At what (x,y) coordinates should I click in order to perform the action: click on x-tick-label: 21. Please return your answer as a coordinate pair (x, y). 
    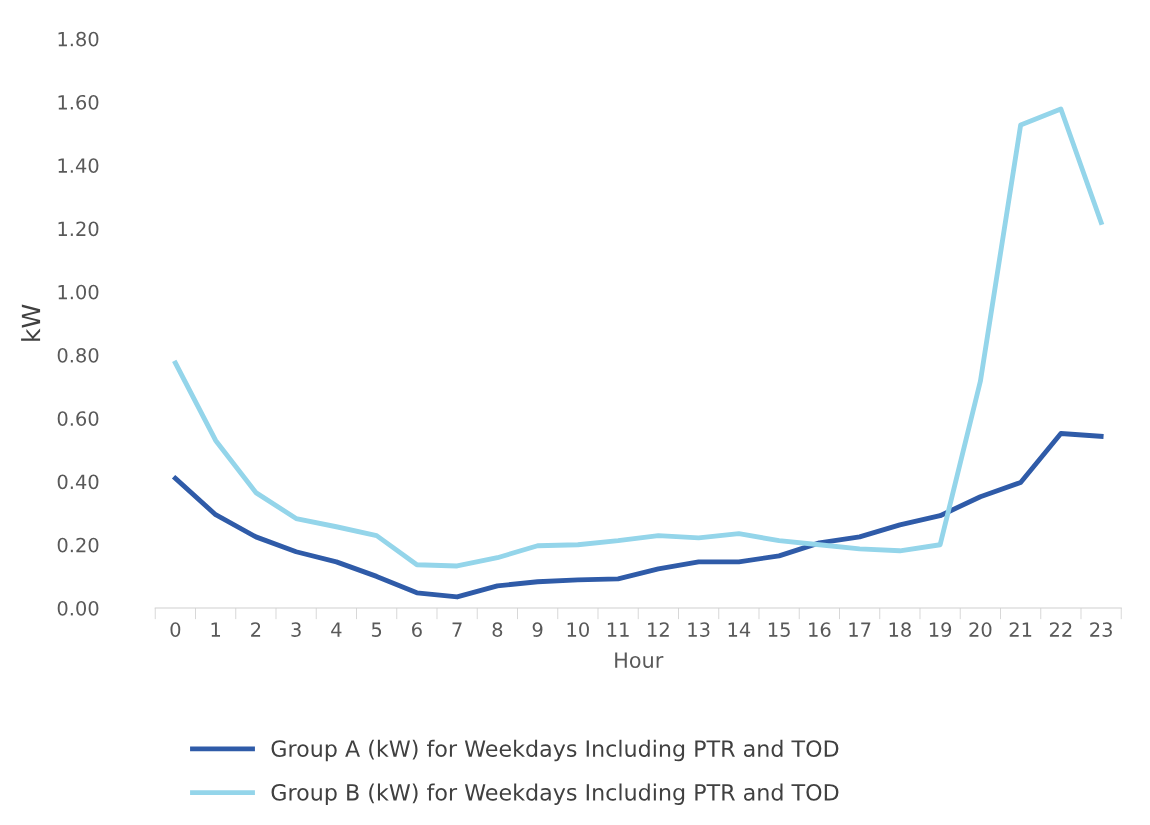
    Looking at the image, I should click on (1020, 629).